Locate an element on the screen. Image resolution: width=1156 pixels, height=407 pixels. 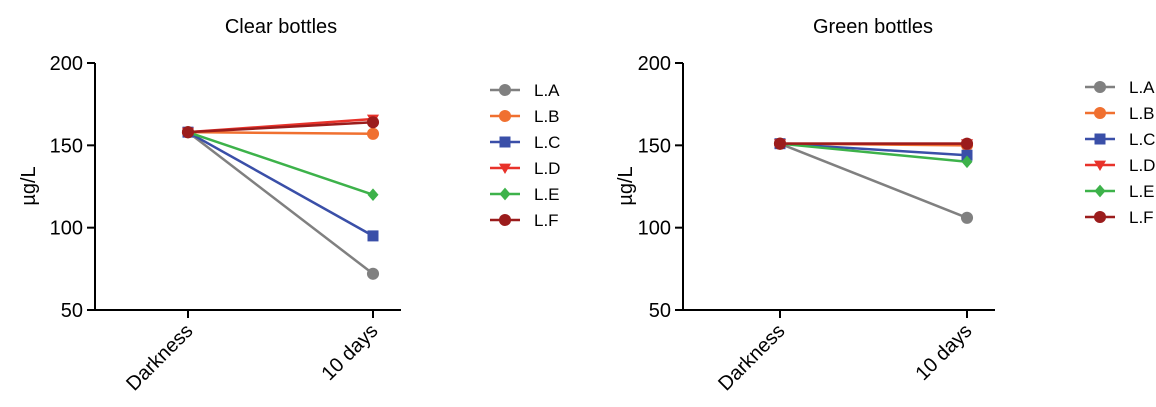
series-line-lb is located at coordinates (280, 133).